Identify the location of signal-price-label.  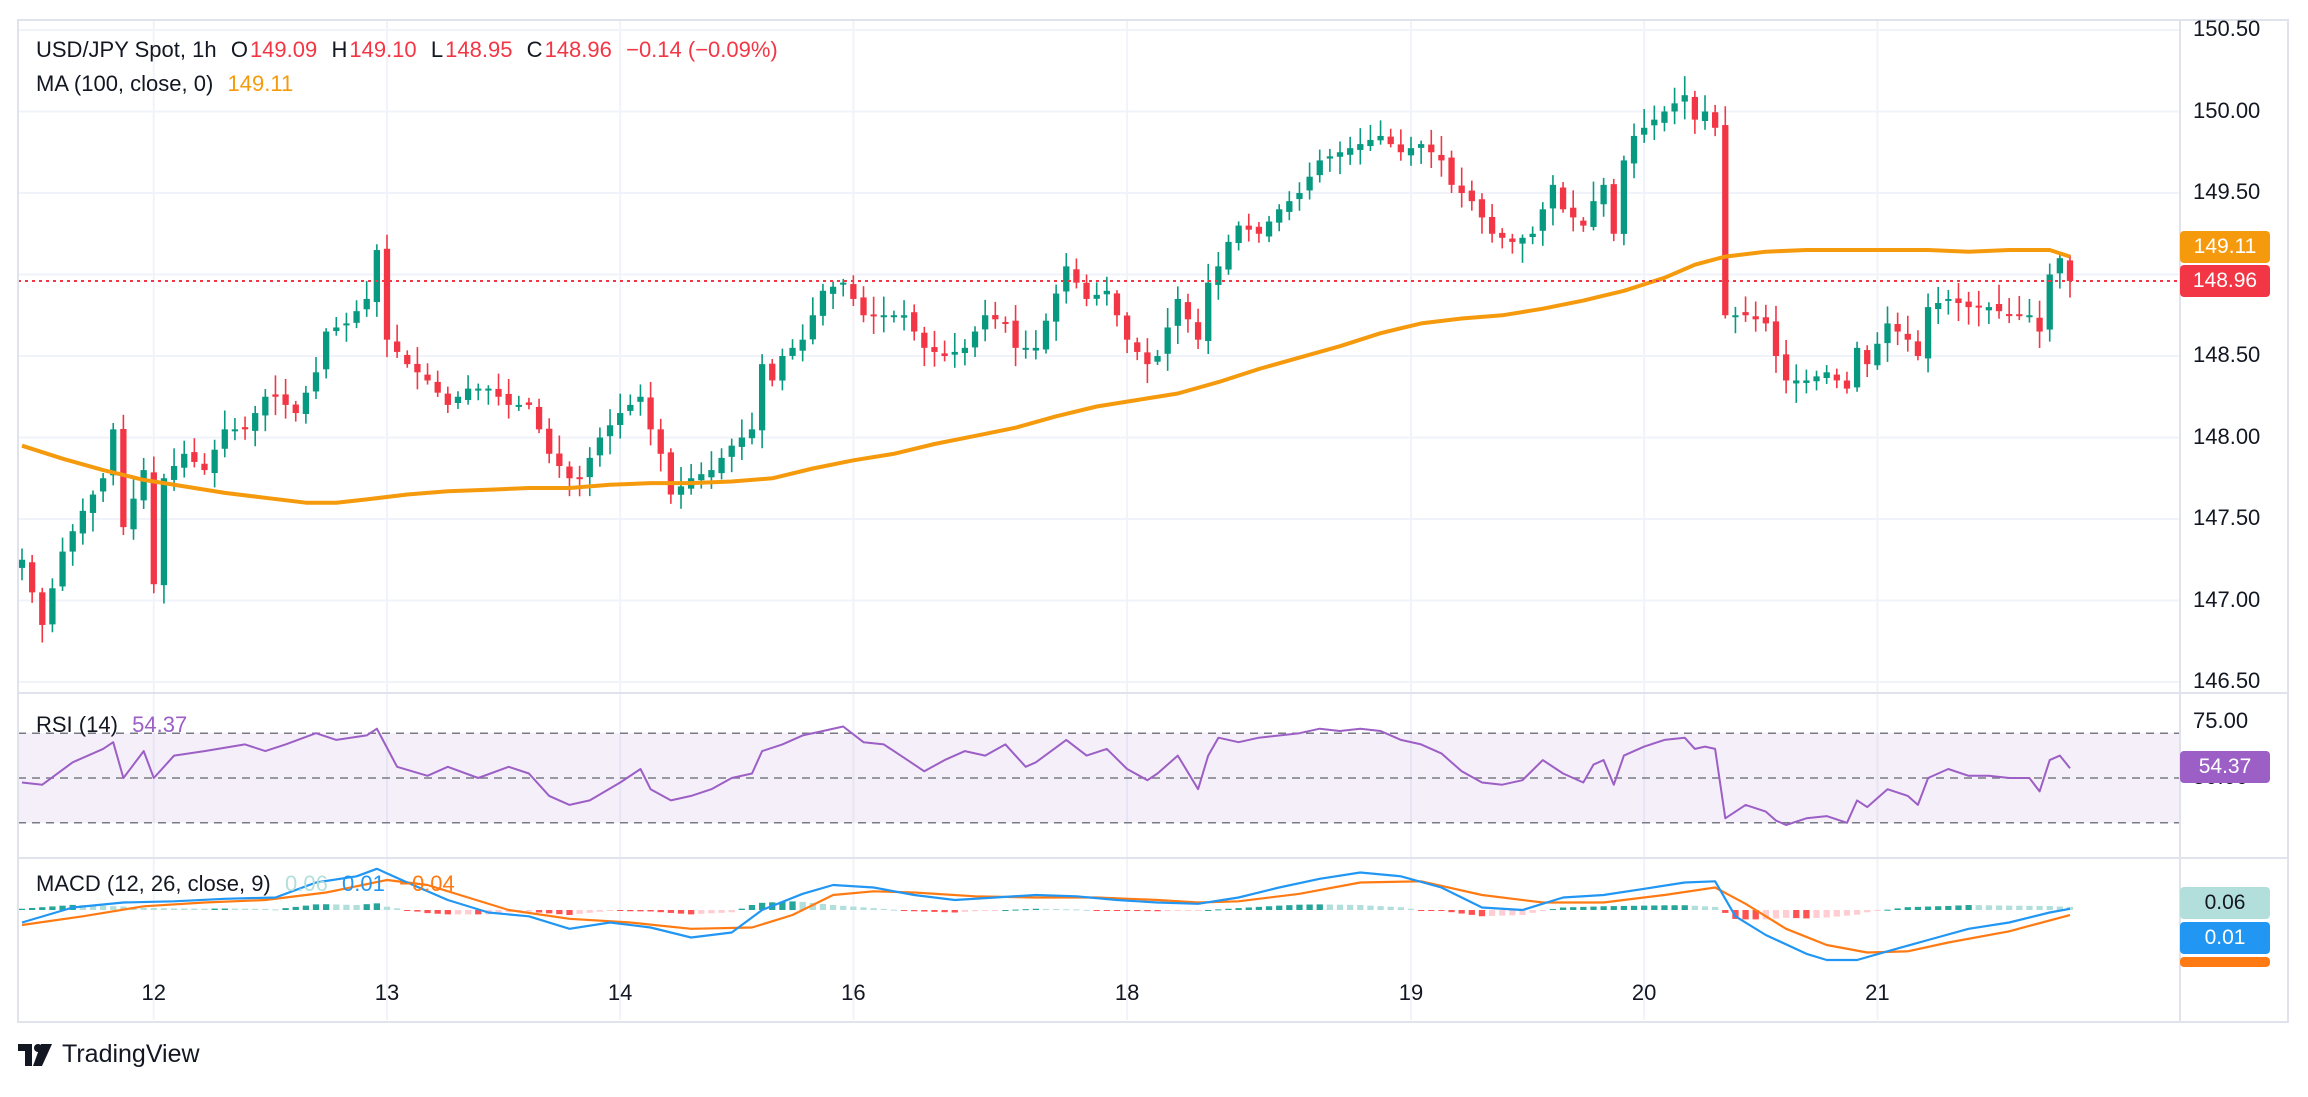
(2225, 962).